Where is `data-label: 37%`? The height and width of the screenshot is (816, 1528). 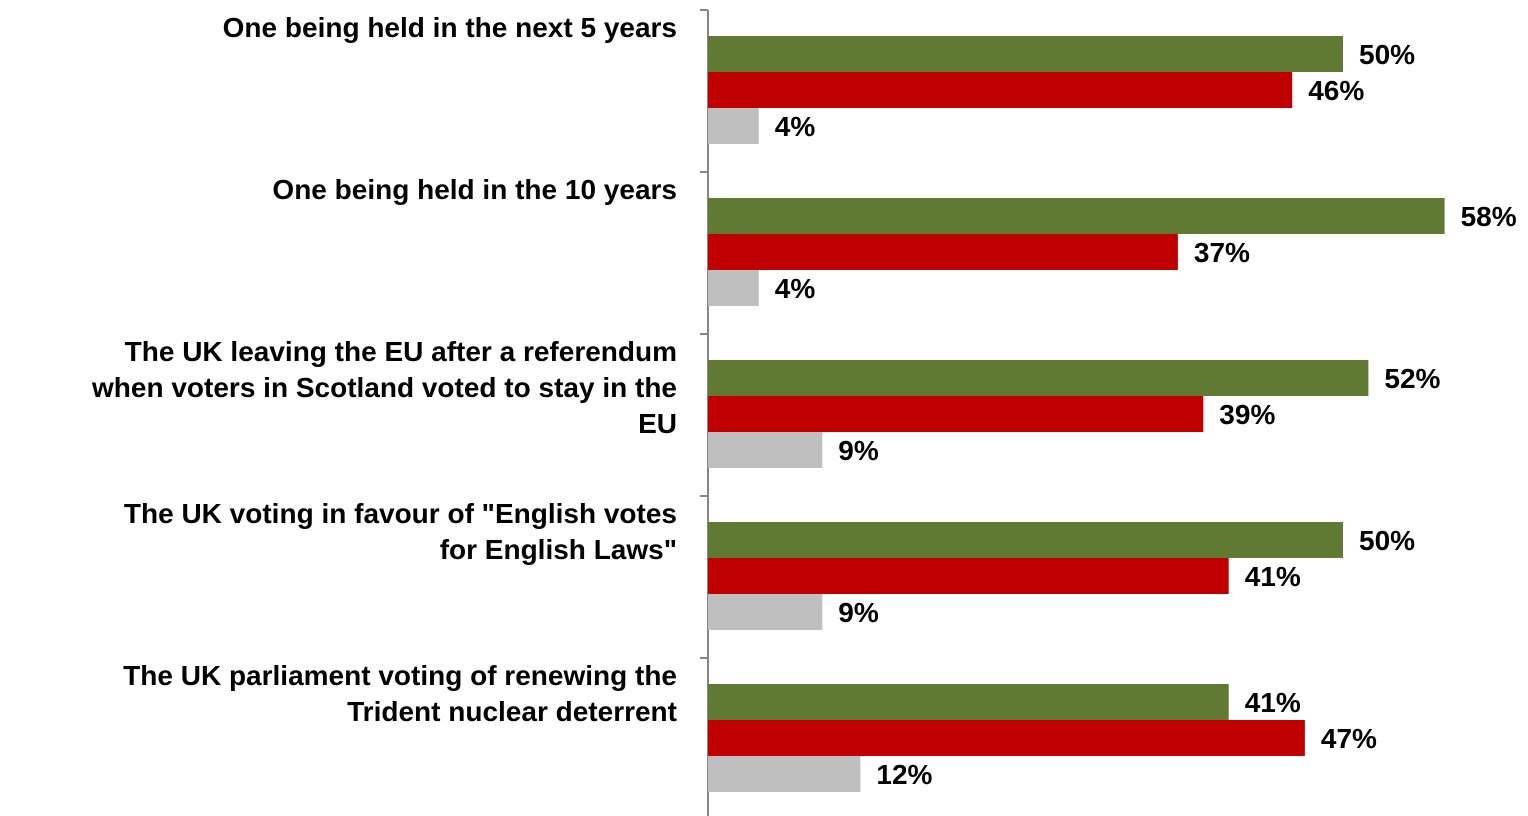
data-label: 37% is located at coordinates (1222, 252).